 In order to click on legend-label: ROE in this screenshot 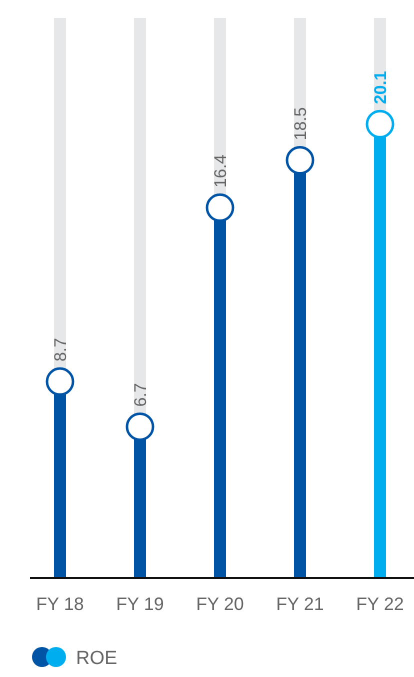, I will do `click(97, 658)`.